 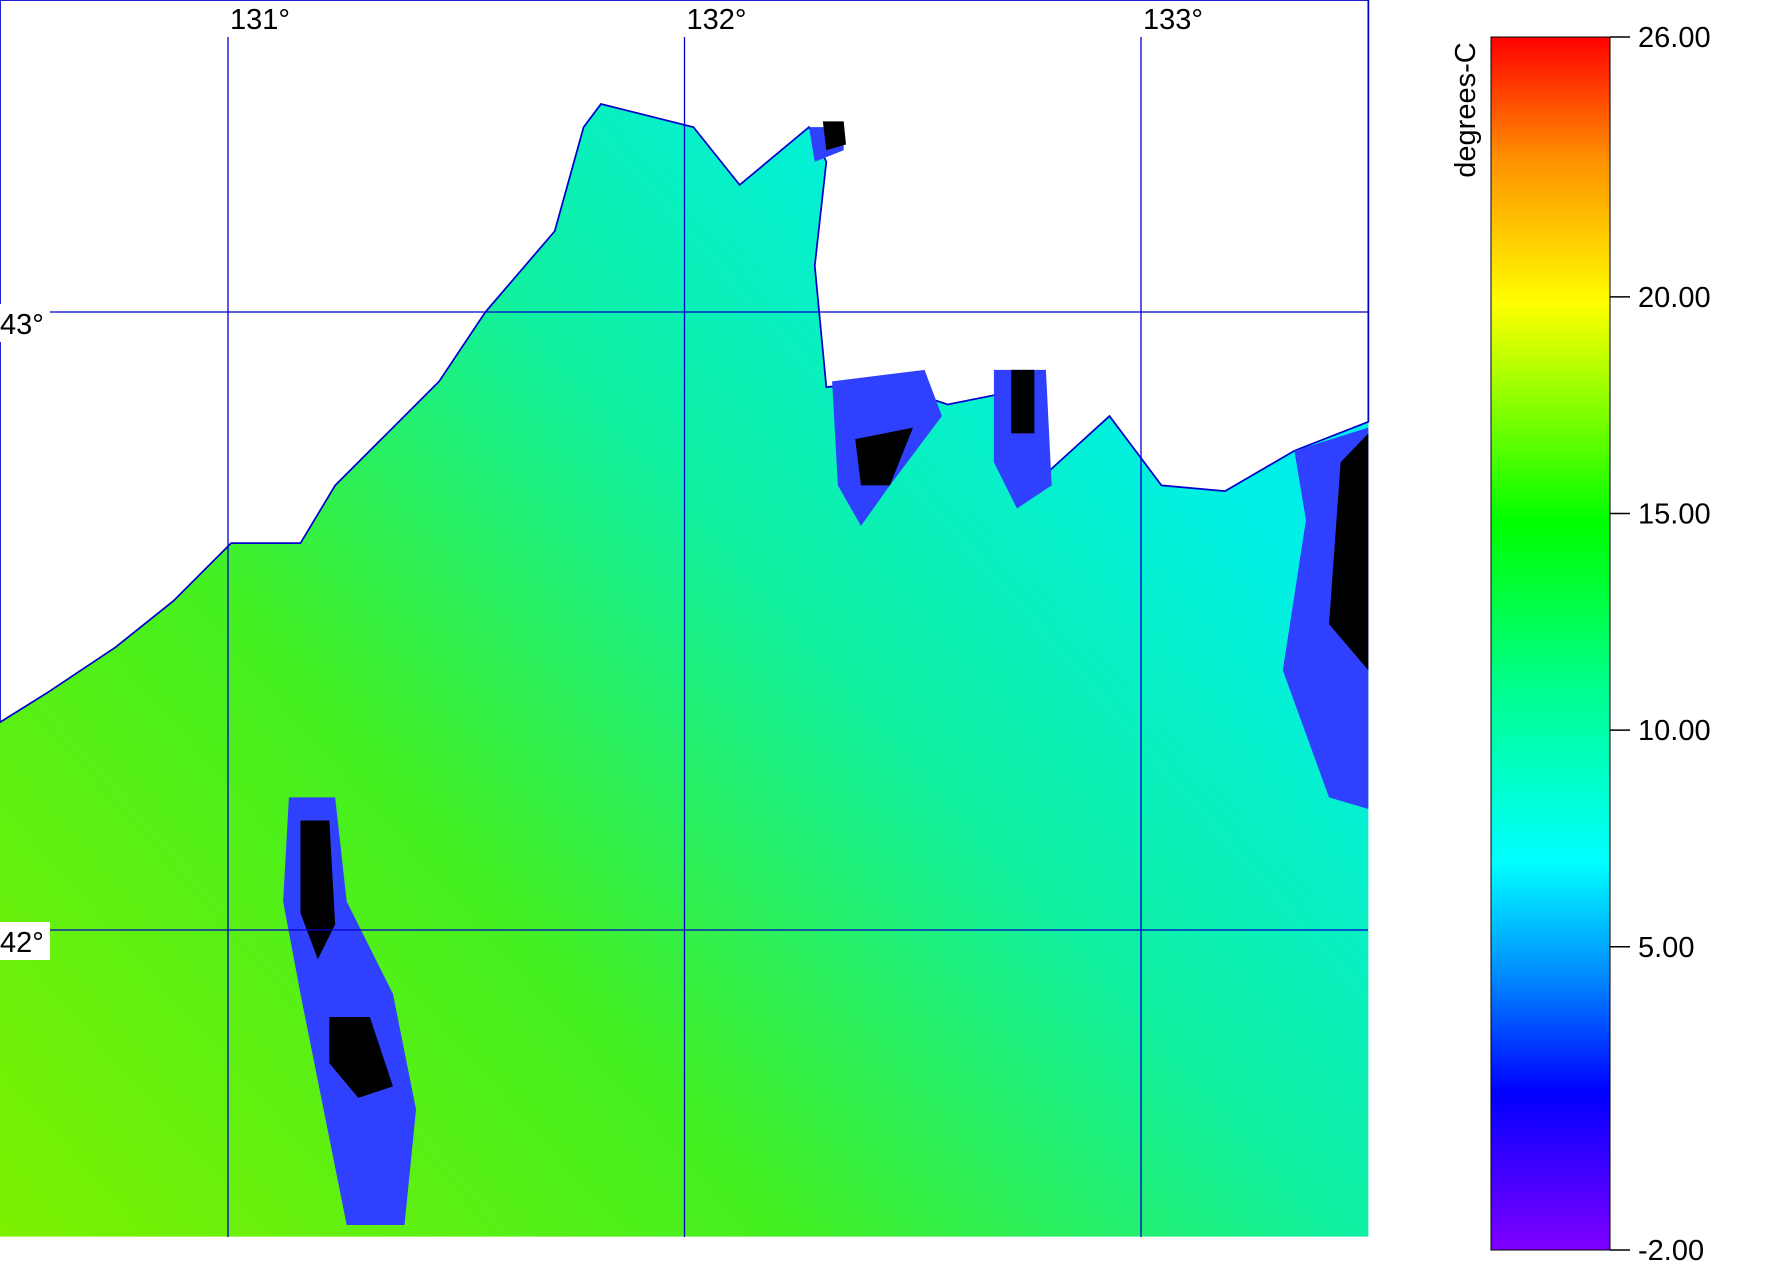 What do you see at coordinates (22, 943) in the screenshot?
I see `lat-label: 42°` at bounding box center [22, 943].